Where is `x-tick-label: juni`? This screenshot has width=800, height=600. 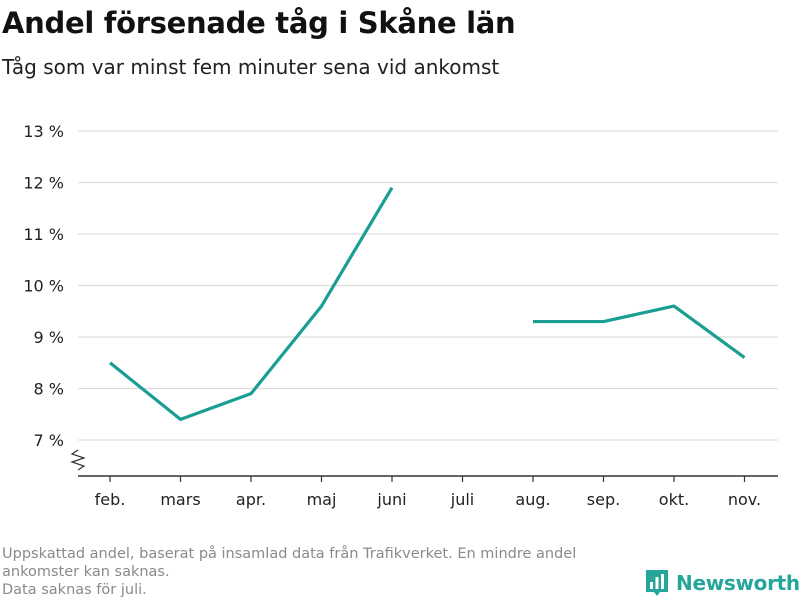
x-tick-label: juni is located at coordinates (391, 499).